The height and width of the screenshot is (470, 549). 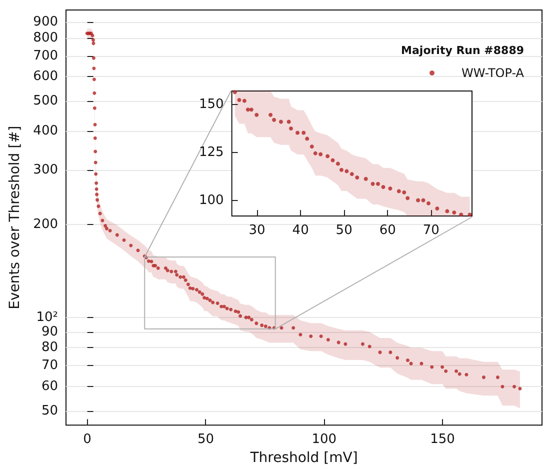 I want to click on y-tick-label: 400, so click(x=45, y=131).